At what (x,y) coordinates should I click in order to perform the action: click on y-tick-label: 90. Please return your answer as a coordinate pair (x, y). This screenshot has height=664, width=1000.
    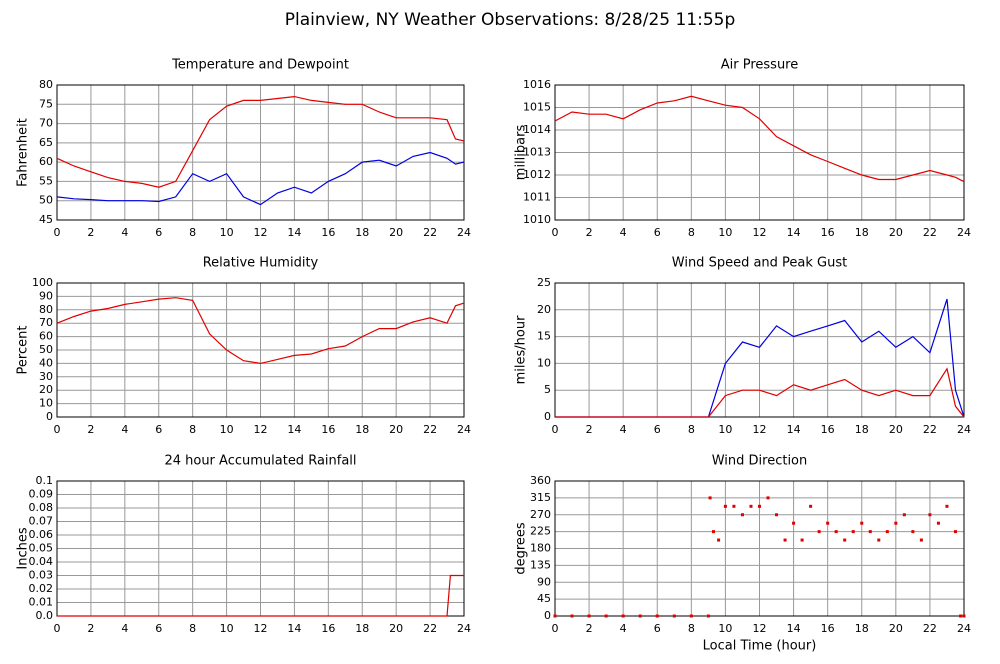
    Looking at the image, I should click on (544, 581).